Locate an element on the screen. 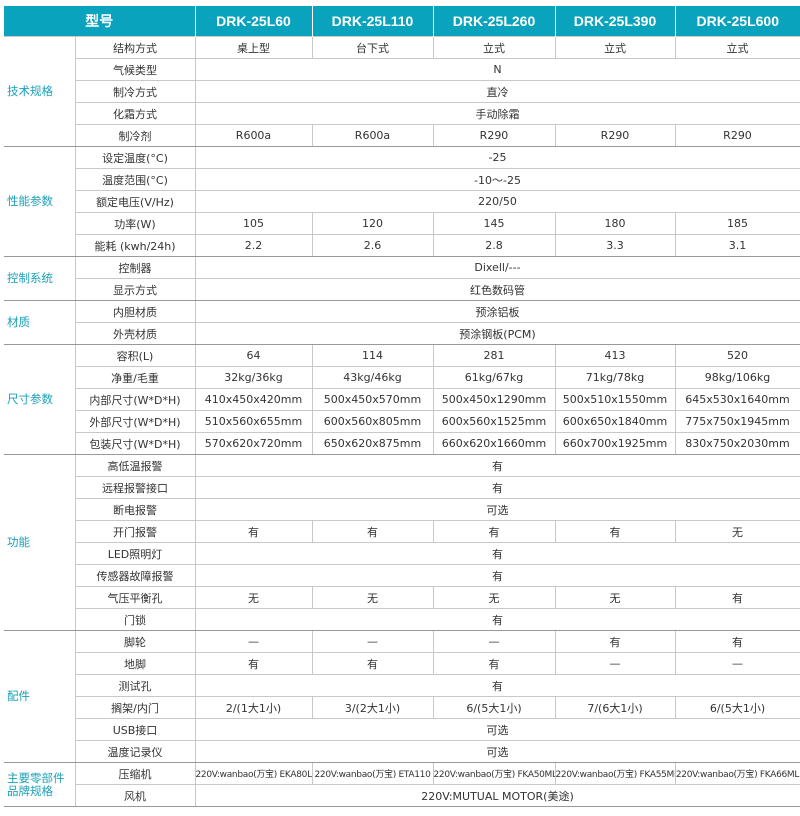 This screenshot has width=800, height=816. param-label: 设定温度(°C) is located at coordinates (135, 157).